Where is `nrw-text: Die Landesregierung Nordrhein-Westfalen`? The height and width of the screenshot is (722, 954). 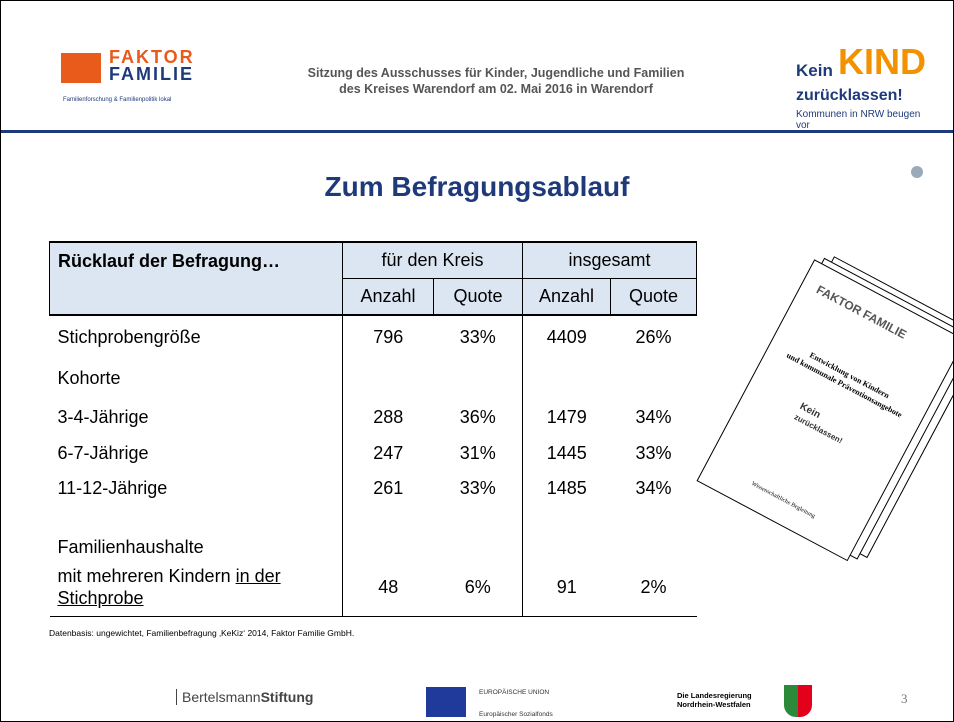
nrw-text: Die Landesregierung Nordrhein-Westfalen is located at coordinates (714, 700).